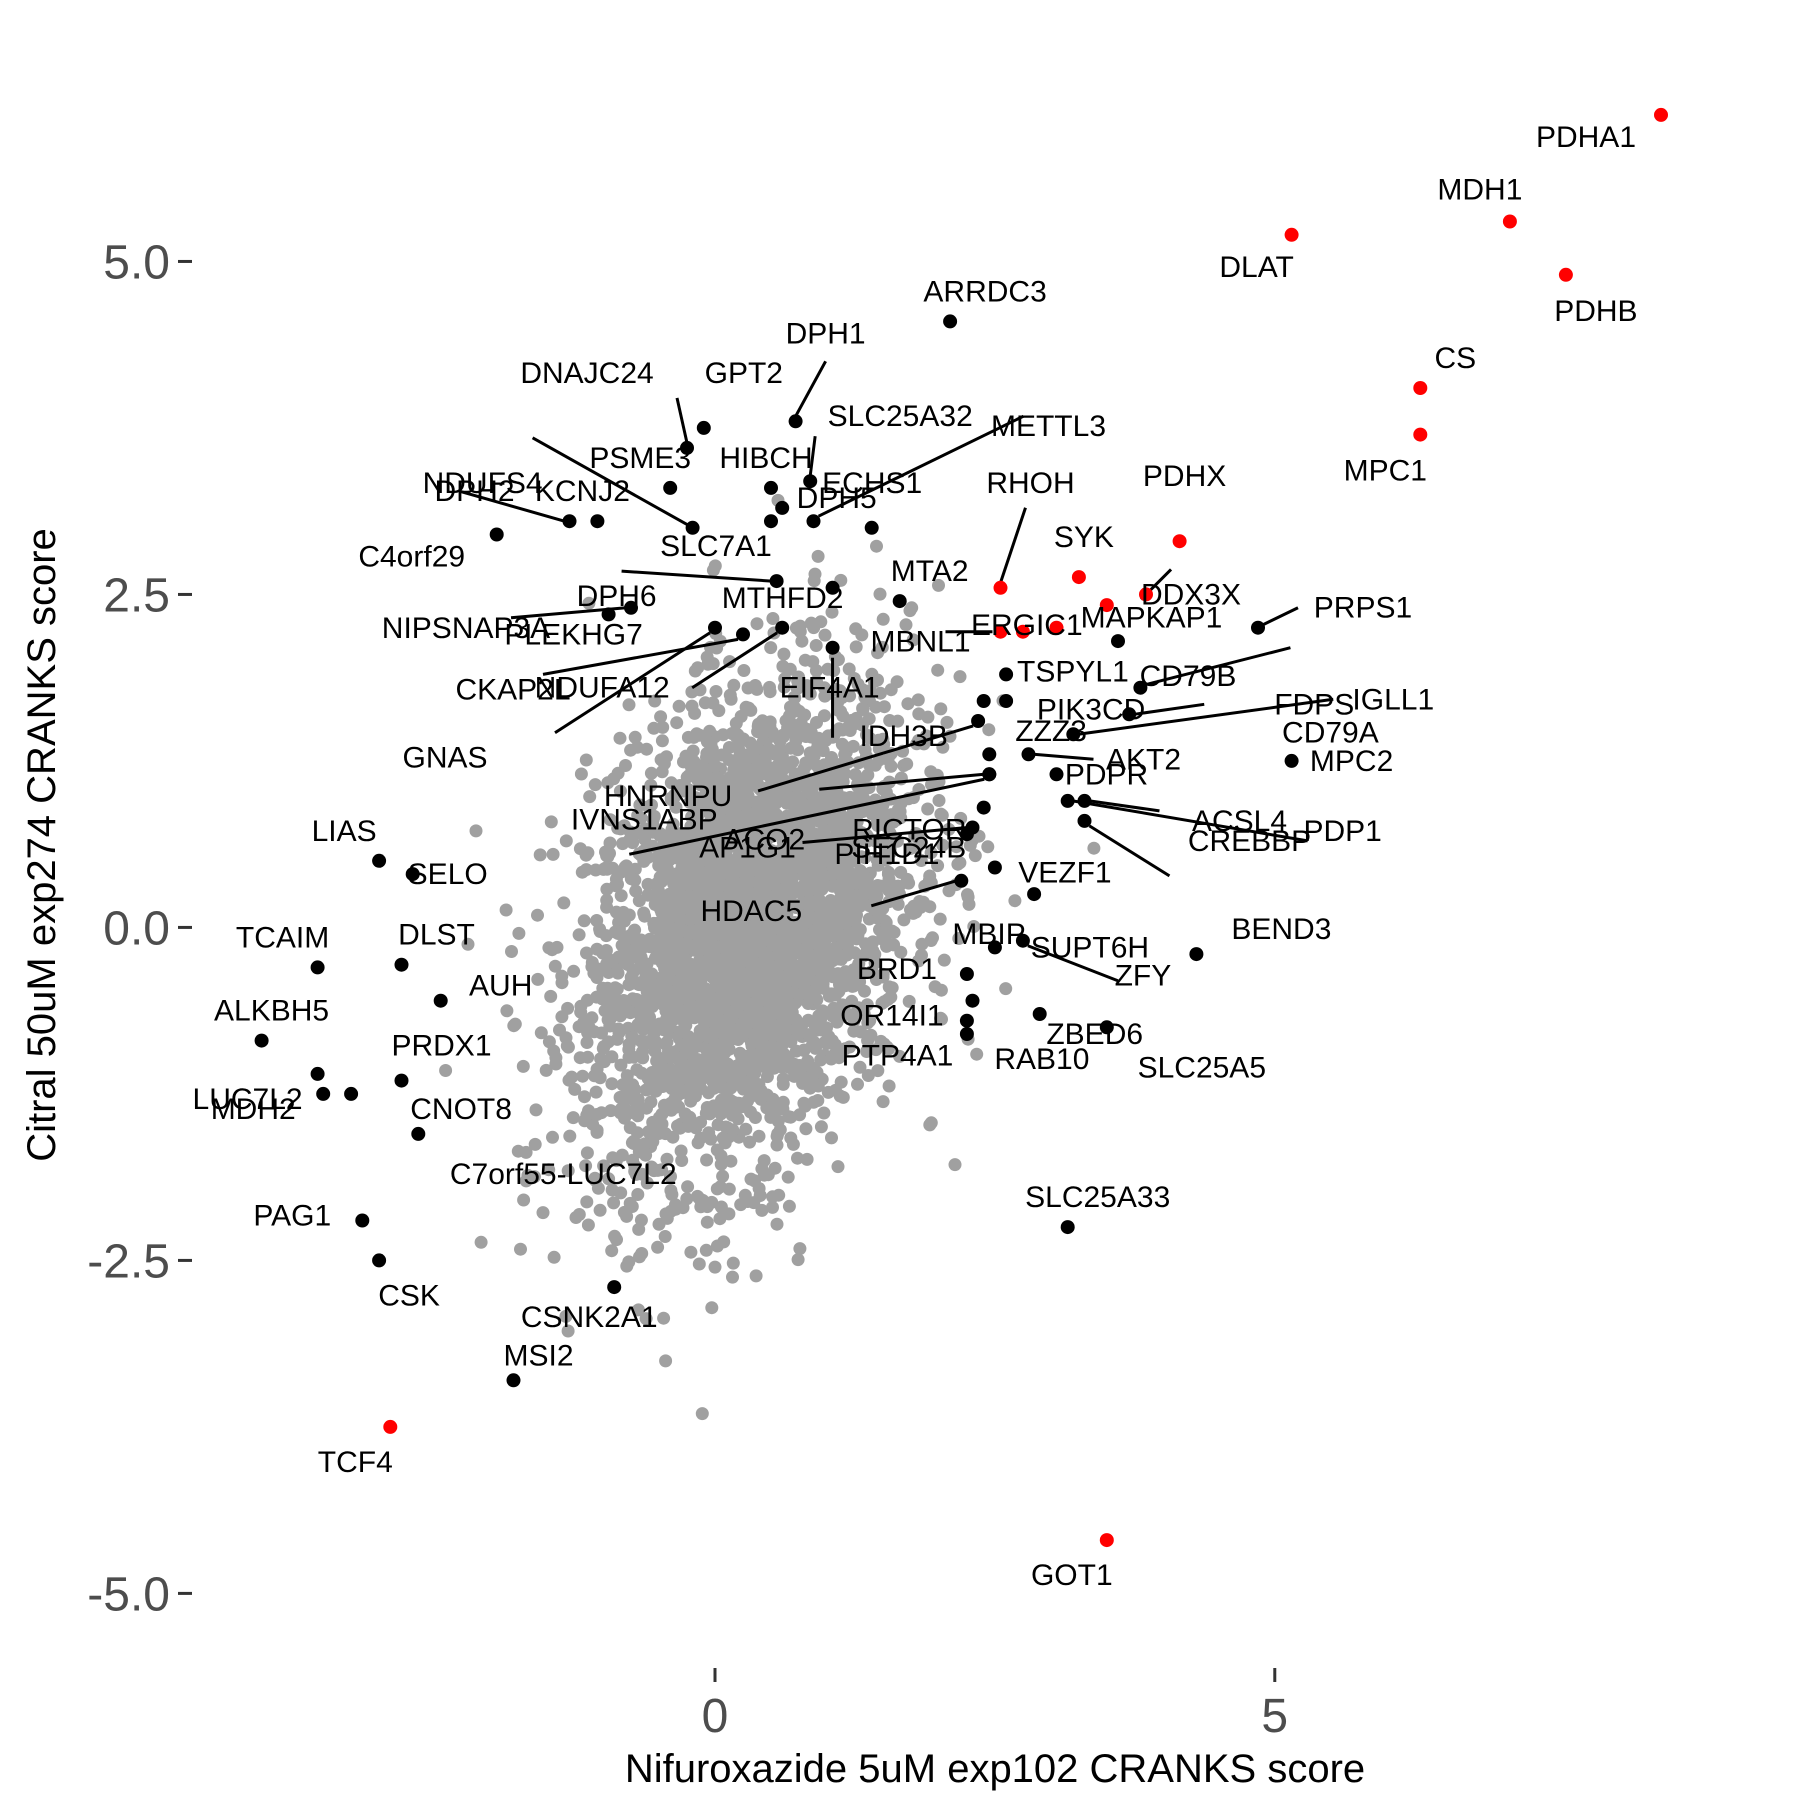 The image size is (1800, 1800). Describe the element at coordinates (1274, 1716) in the screenshot. I see `x-tick-label: 5` at that location.